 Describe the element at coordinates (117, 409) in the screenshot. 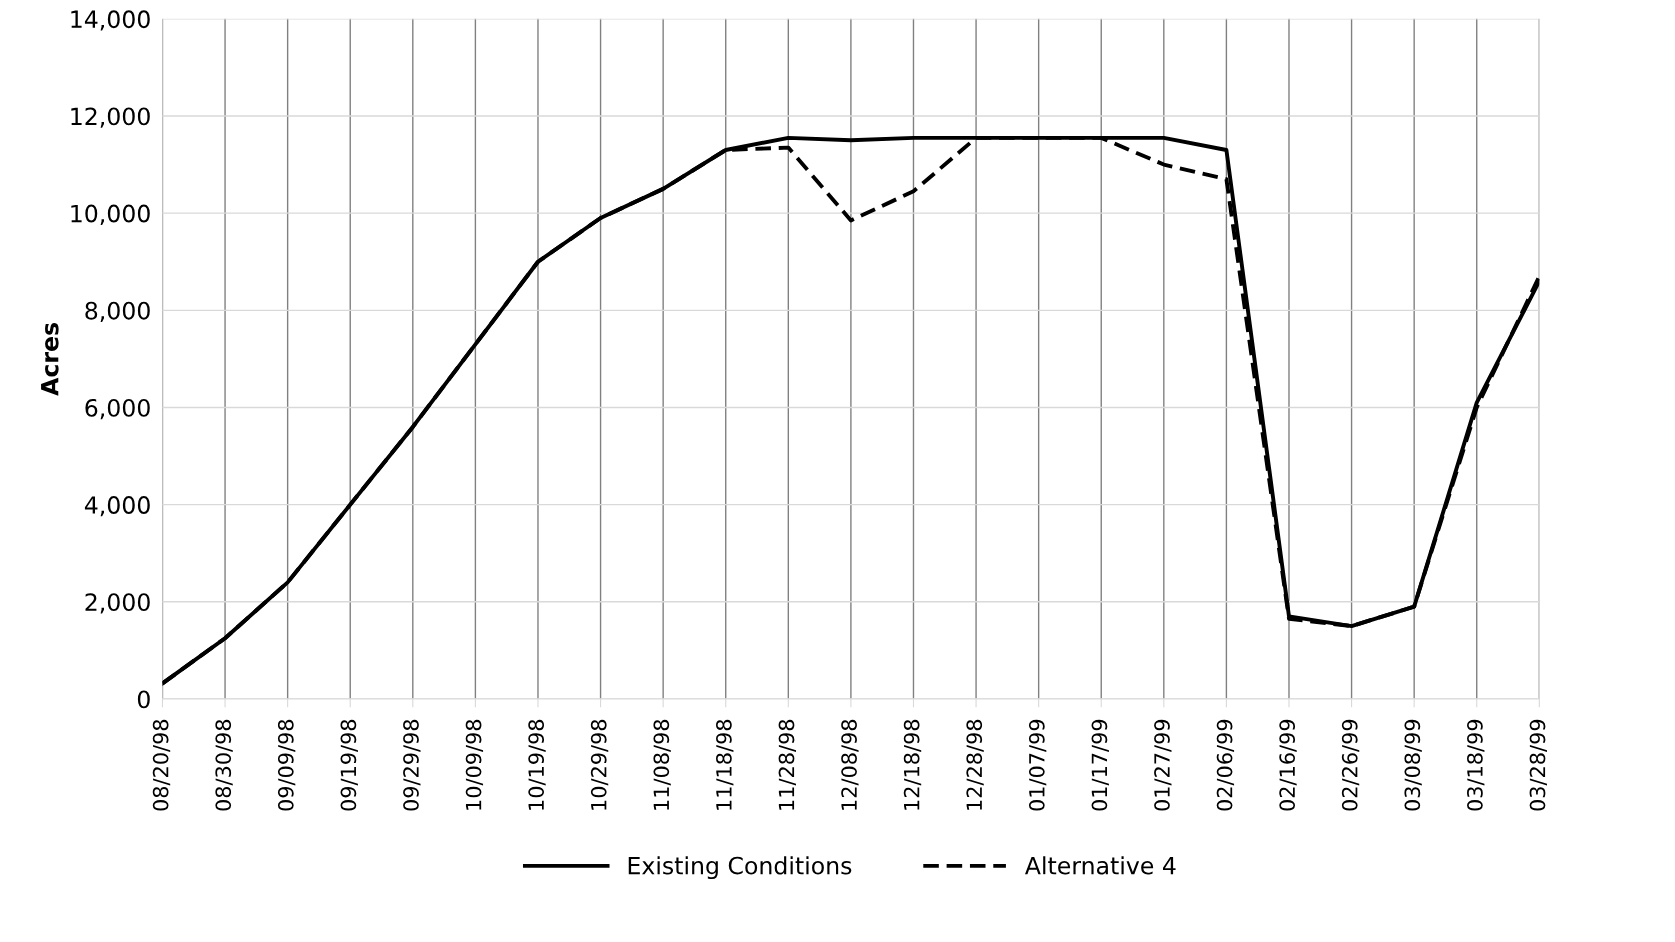

I see `y-tick-label: 6,000` at that location.